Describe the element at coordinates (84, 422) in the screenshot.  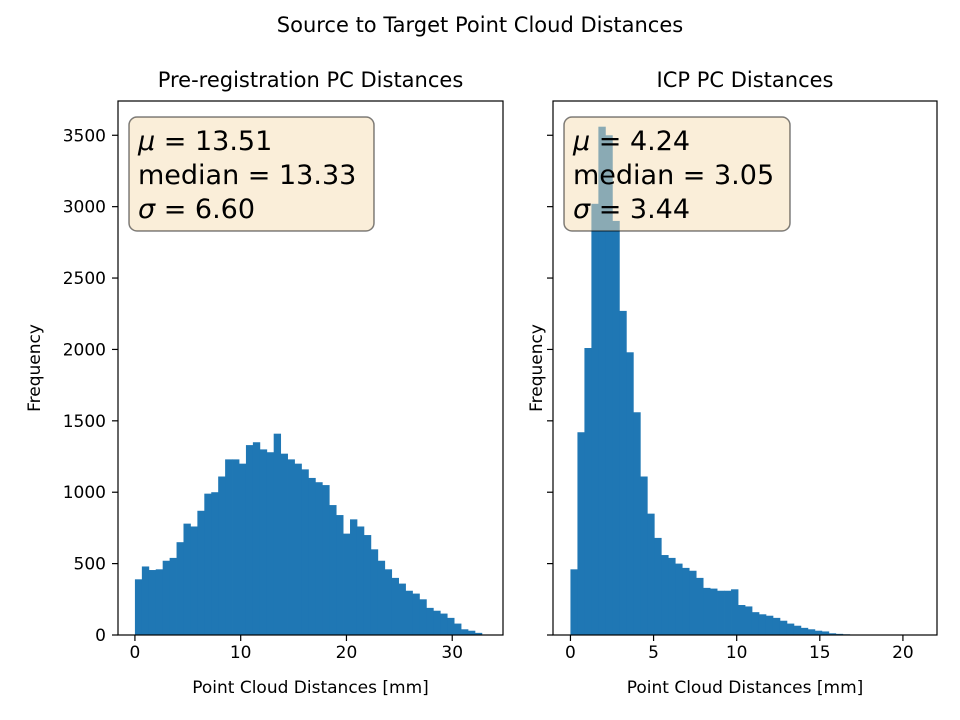
I see `y-tick-label: 1500` at that location.